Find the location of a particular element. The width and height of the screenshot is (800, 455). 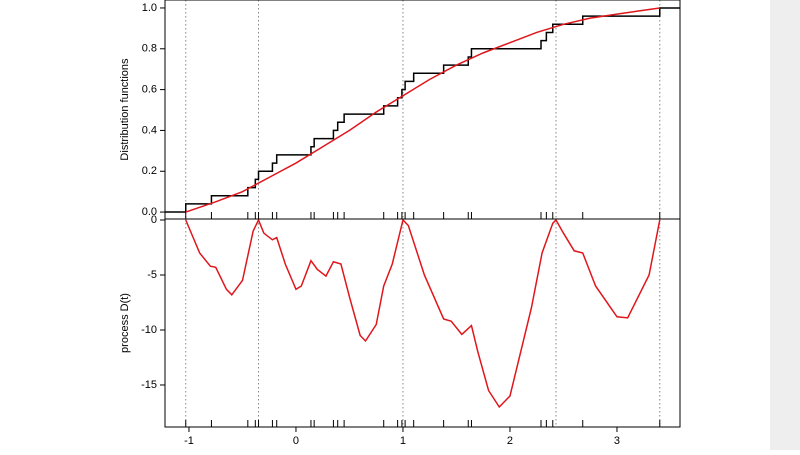

y-tick-label: 0.2 is located at coordinates (149, 171).